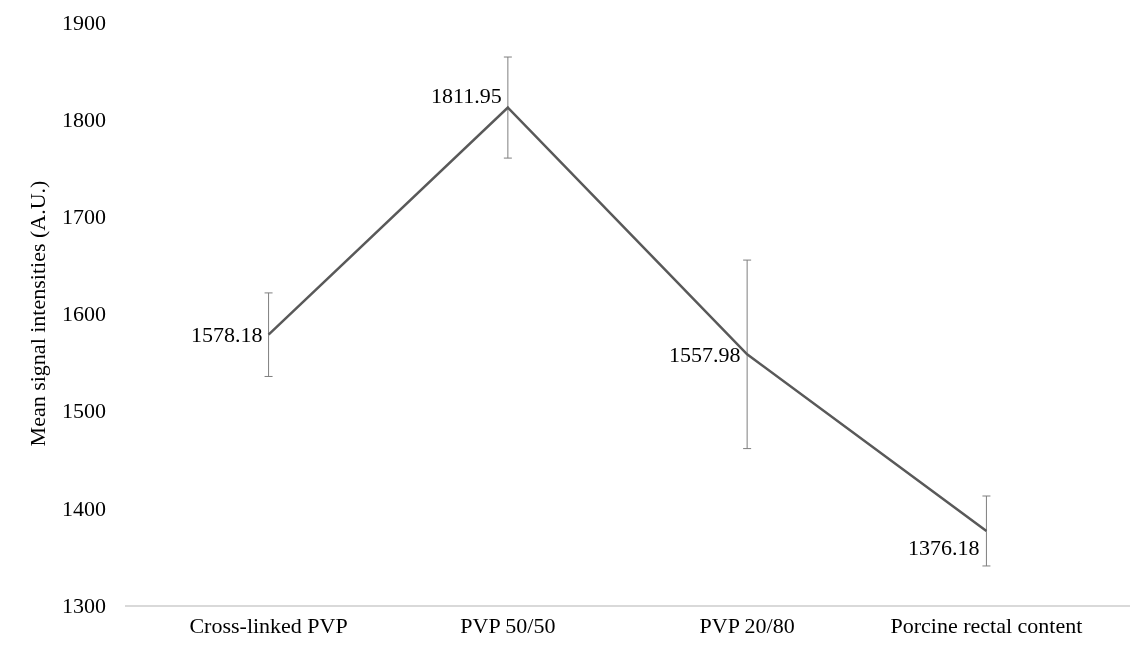 The height and width of the screenshot is (652, 1140). What do you see at coordinates (84, 314) in the screenshot?
I see `y-tick-label: 1600` at bounding box center [84, 314].